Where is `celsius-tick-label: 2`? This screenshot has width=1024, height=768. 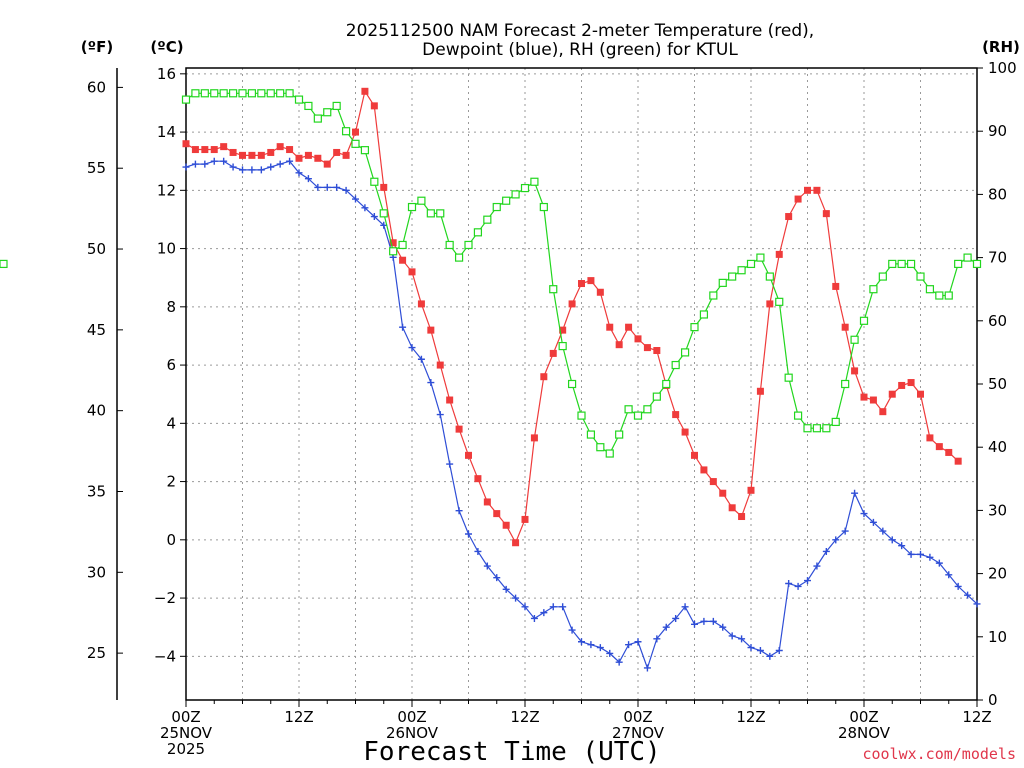 celsius-tick-label: 2 is located at coordinates (171, 482).